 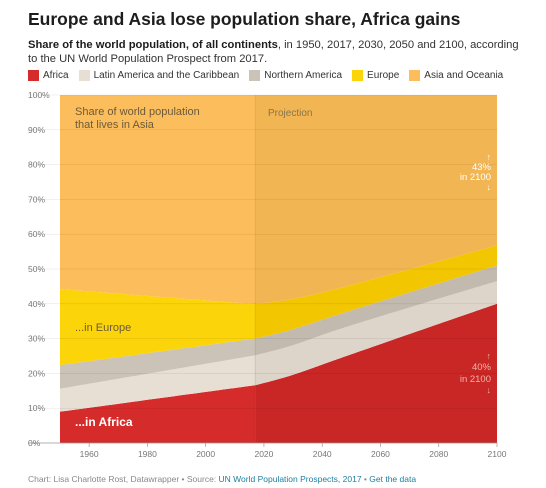 I want to click on area-latin-america-and-the-caribbean-projection, so click(x=376, y=333).